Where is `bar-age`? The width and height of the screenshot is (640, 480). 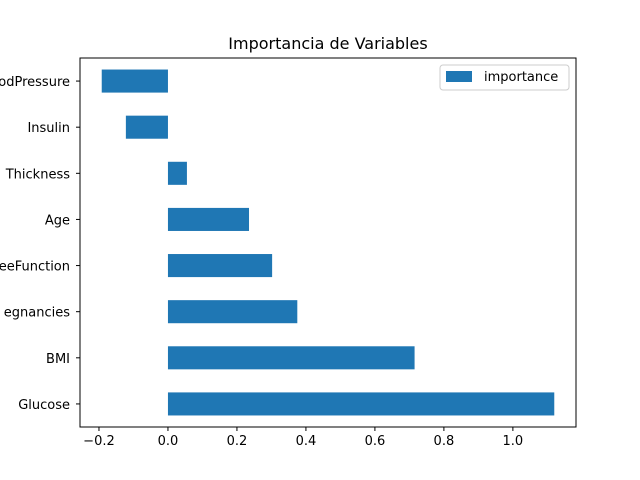
bar-age is located at coordinates (208, 219).